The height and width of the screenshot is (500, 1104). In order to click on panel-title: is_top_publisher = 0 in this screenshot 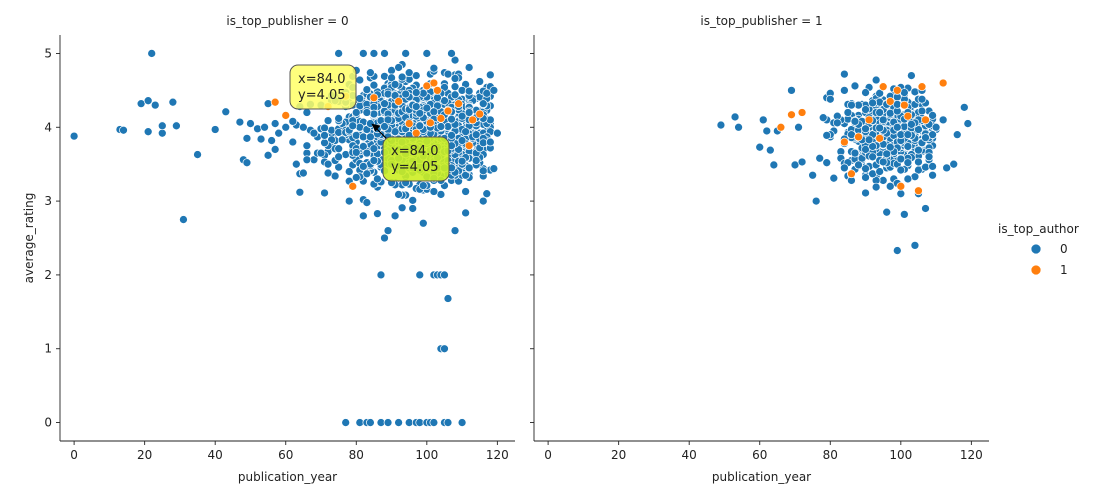, I will do `click(287, 21)`.